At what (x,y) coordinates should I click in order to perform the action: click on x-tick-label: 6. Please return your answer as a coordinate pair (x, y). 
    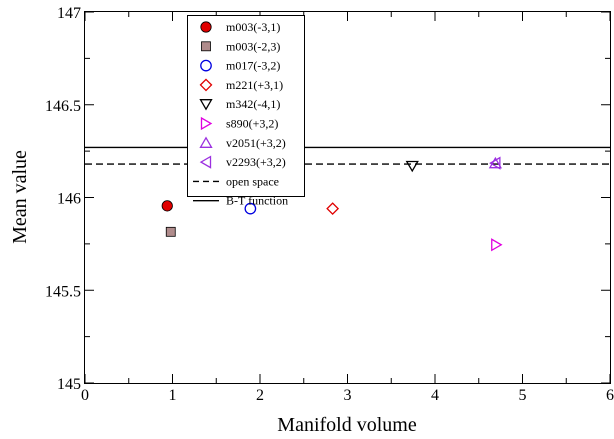
    Looking at the image, I should click on (610, 395).